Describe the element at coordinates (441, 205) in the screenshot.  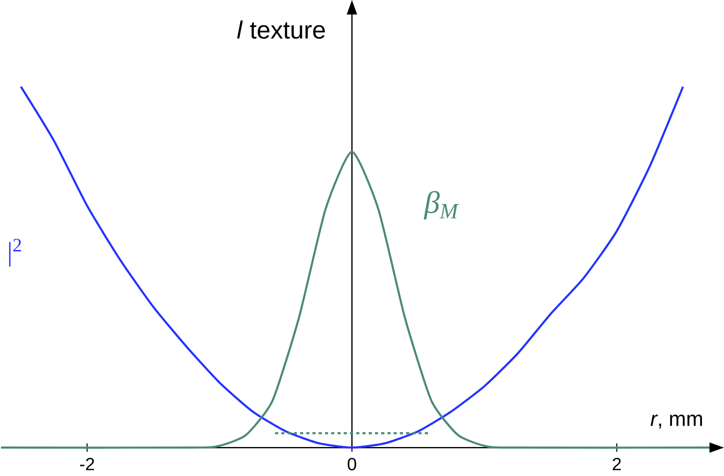
I see `series-label: β$_{M}$` at that location.